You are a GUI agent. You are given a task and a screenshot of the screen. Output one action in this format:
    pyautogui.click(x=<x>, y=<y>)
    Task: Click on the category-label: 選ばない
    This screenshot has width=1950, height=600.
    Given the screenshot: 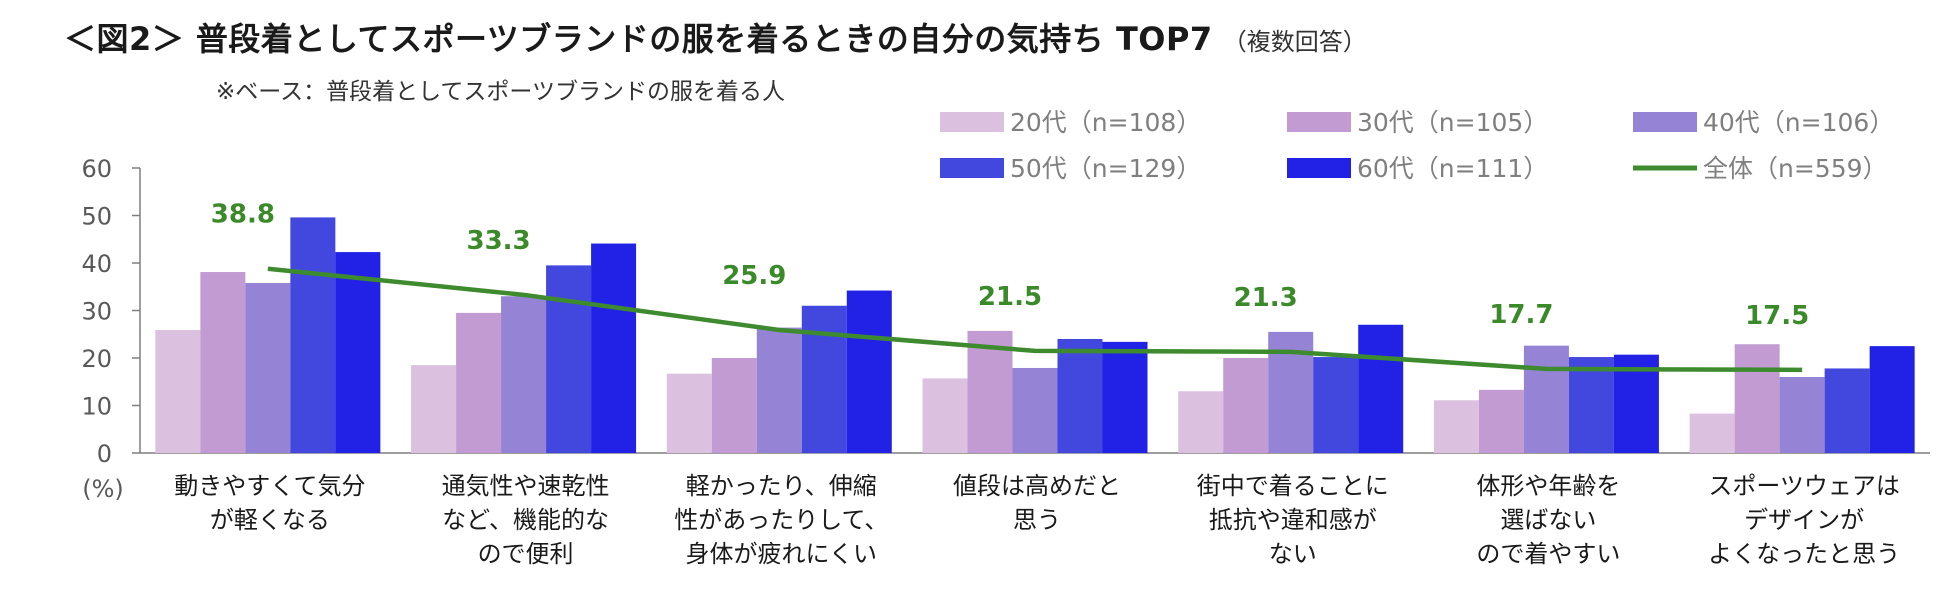 What is the action you would take?
    pyautogui.click(x=1548, y=520)
    